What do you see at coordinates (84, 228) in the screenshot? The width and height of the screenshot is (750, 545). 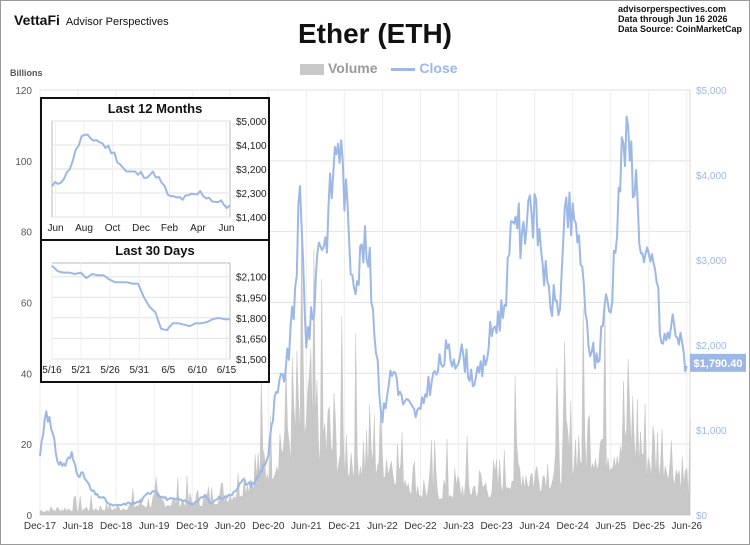 I see `inset-x-tick-label: Aug` at bounding box center [84, 228].